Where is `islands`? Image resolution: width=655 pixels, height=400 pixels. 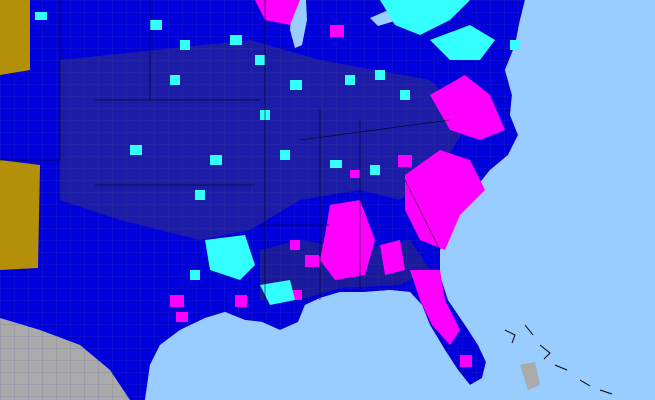 islands is located at coordinates (558, 359).